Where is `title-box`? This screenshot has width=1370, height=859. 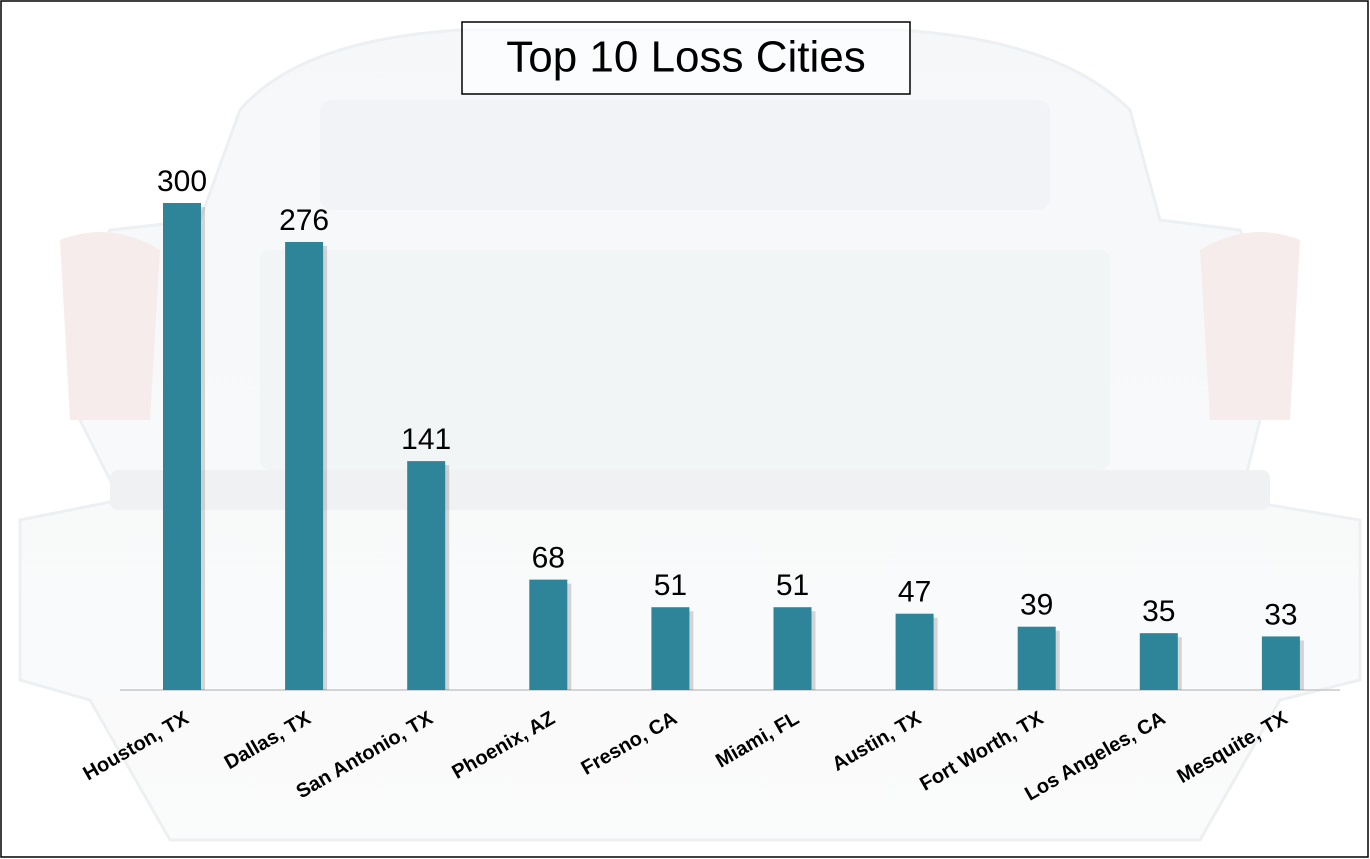 title-box is located at coordinates (686, 58).